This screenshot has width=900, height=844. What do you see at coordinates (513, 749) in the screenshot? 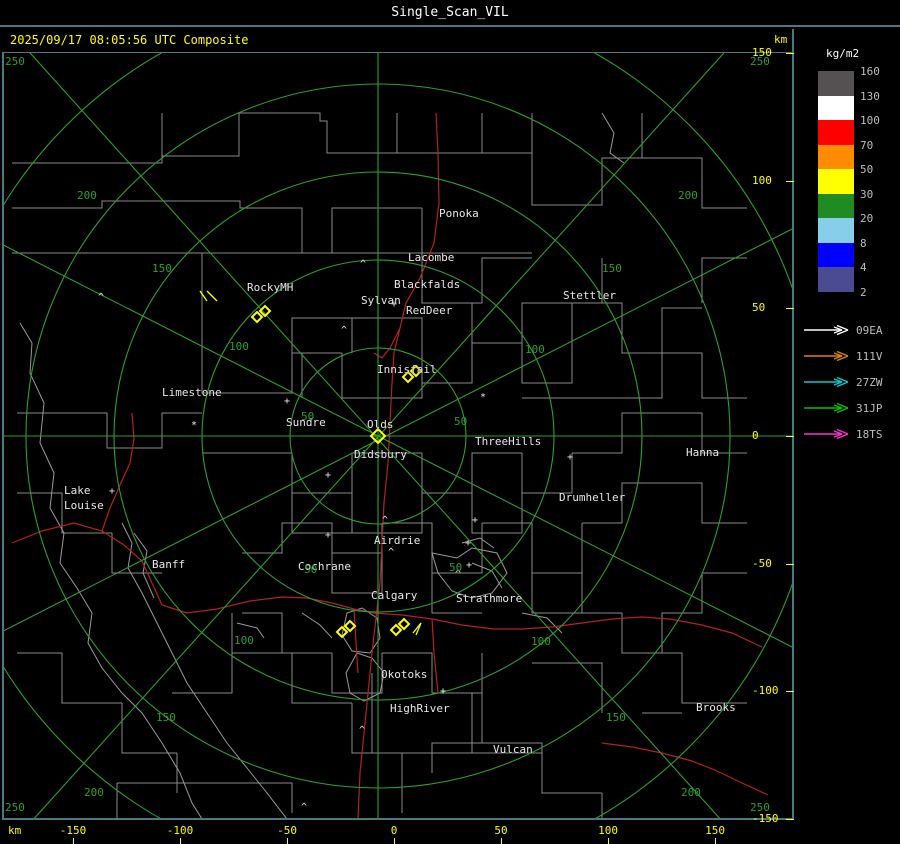
I see `city-label: Vulcan` at bounding box center [513, 749].